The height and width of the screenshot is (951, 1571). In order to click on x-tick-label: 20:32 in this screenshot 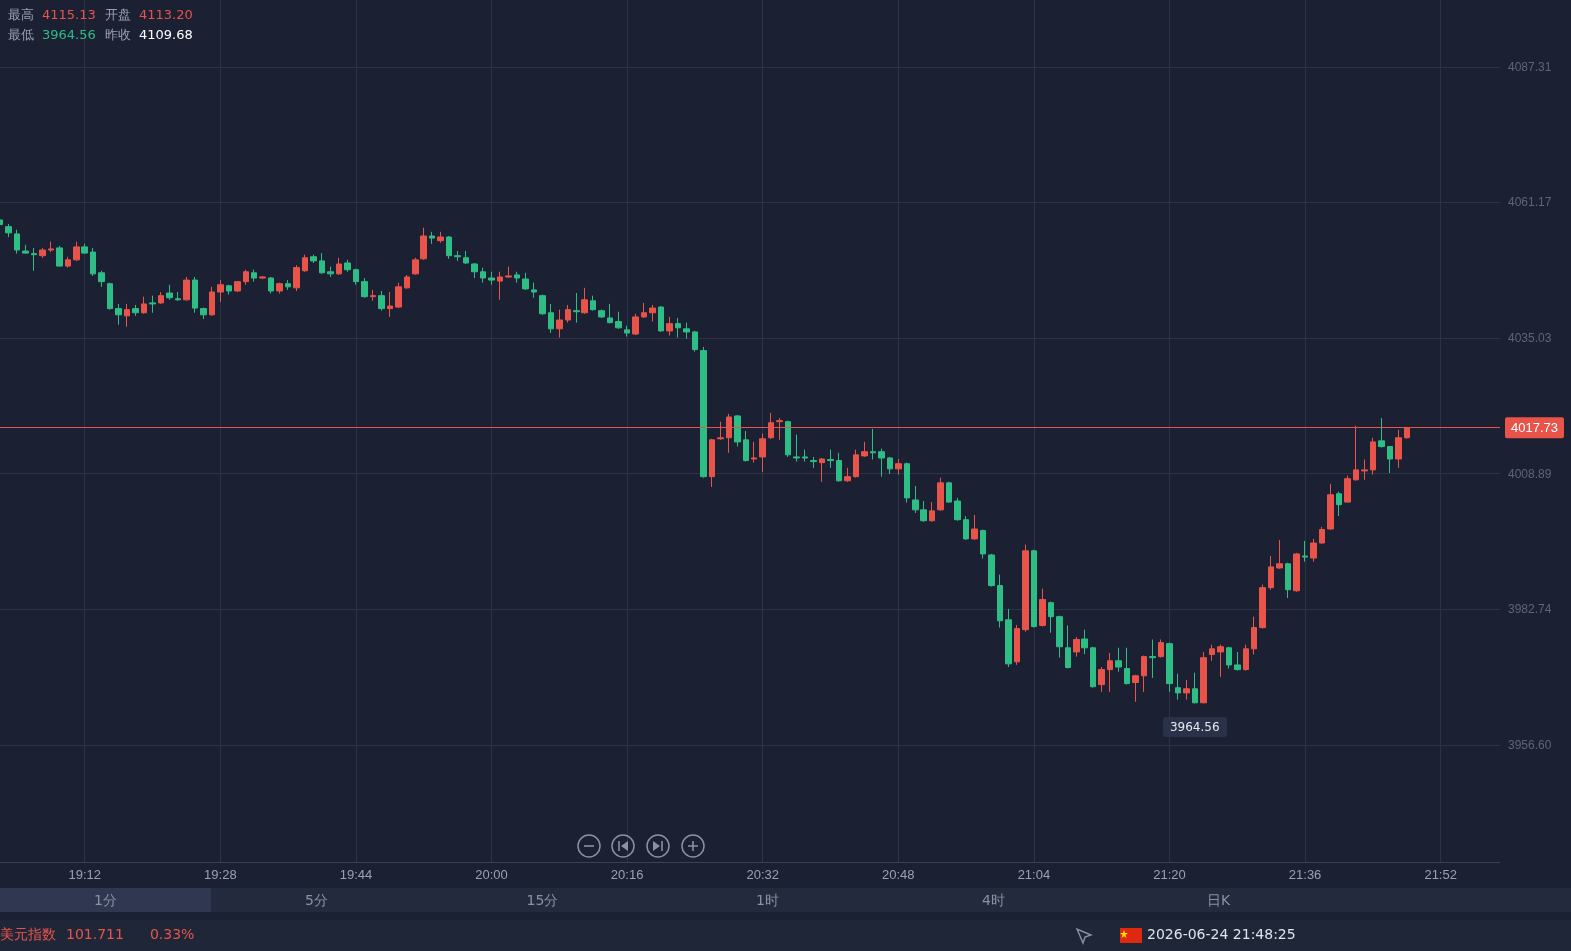, I will do `click(762, 874)`.